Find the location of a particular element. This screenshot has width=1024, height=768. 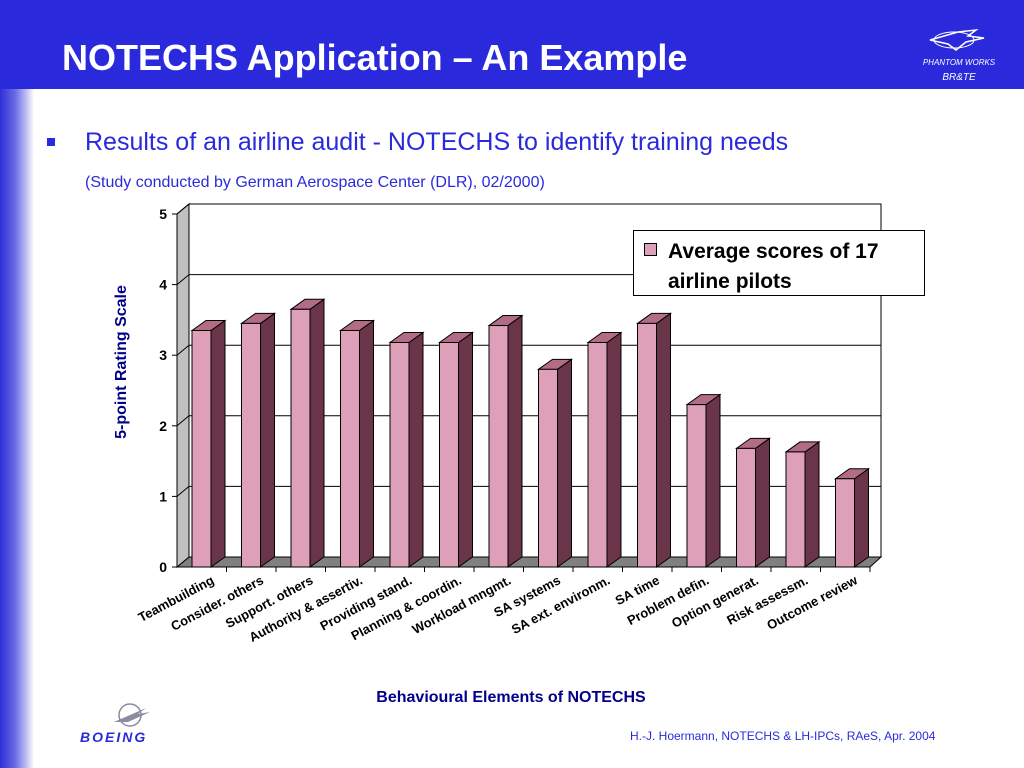

boeing-wordmark: BOEING is located at coordinates (114, 737).